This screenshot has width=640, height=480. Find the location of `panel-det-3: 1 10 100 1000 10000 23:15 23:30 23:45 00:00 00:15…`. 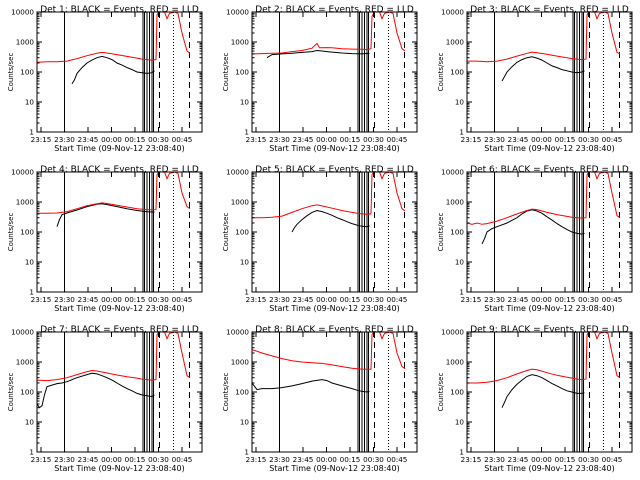

panel-det-3: 1 10 100 1000 10000 23:15 23:30 23:45 00:00 00:15… is located at coordinates (535, 79).